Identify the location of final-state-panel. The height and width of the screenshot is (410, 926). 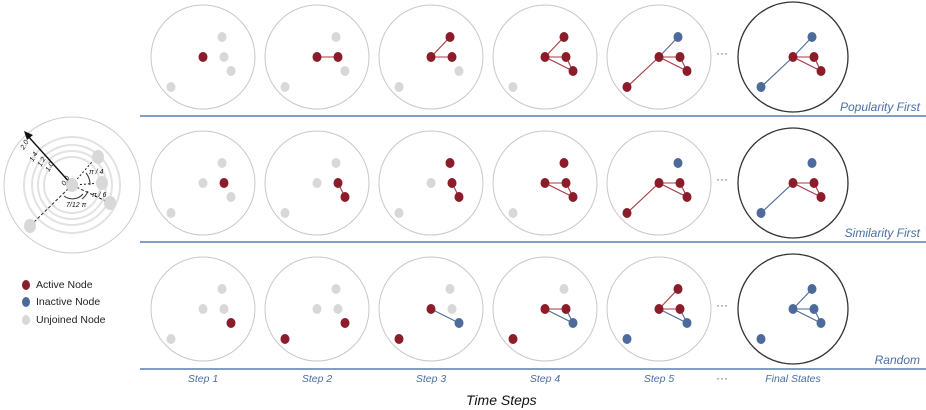
(793, 183).